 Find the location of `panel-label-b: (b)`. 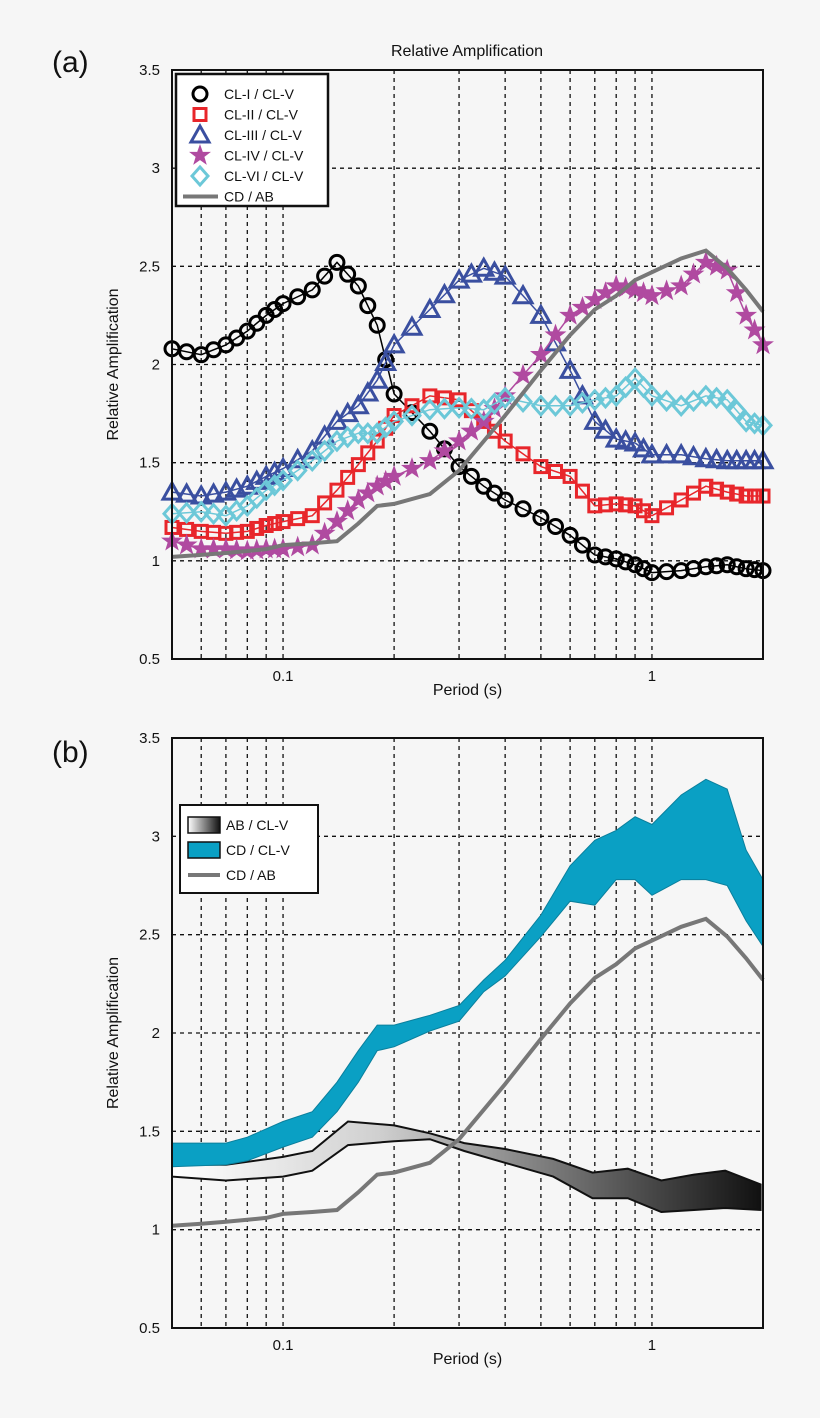

panel-label-b: (b) is located at coordinates (70, 752).